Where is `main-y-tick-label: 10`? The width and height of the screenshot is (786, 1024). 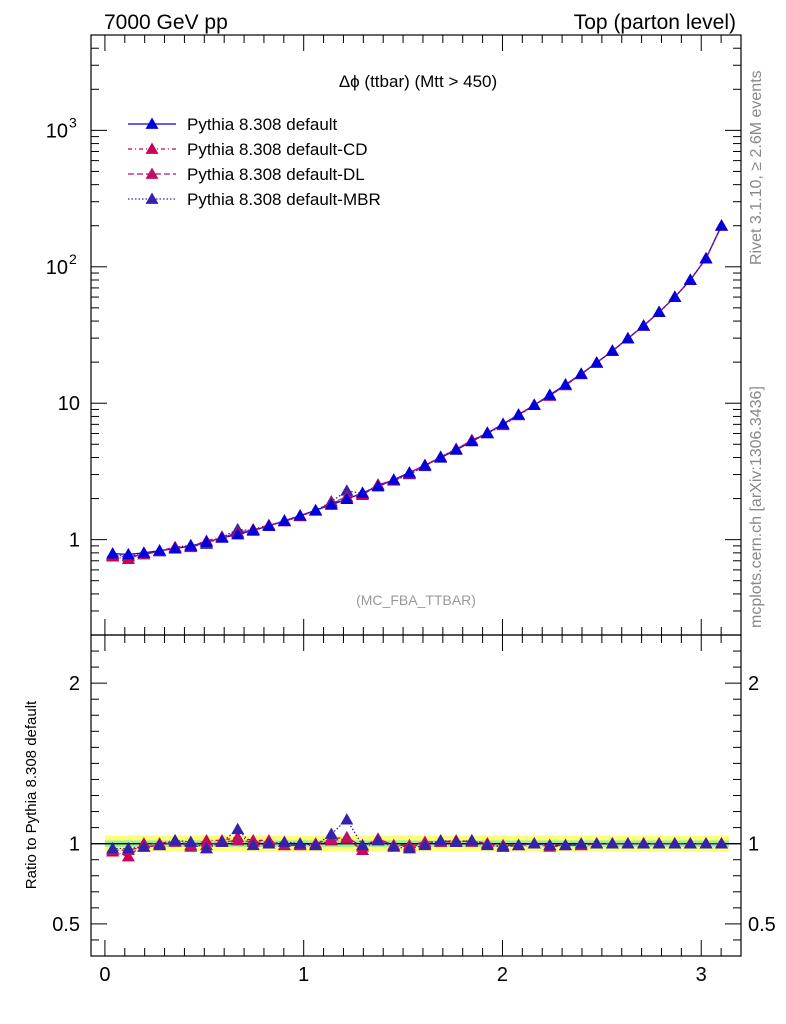 main-y-tick-label: 10 is located at coordinates (57, 268).